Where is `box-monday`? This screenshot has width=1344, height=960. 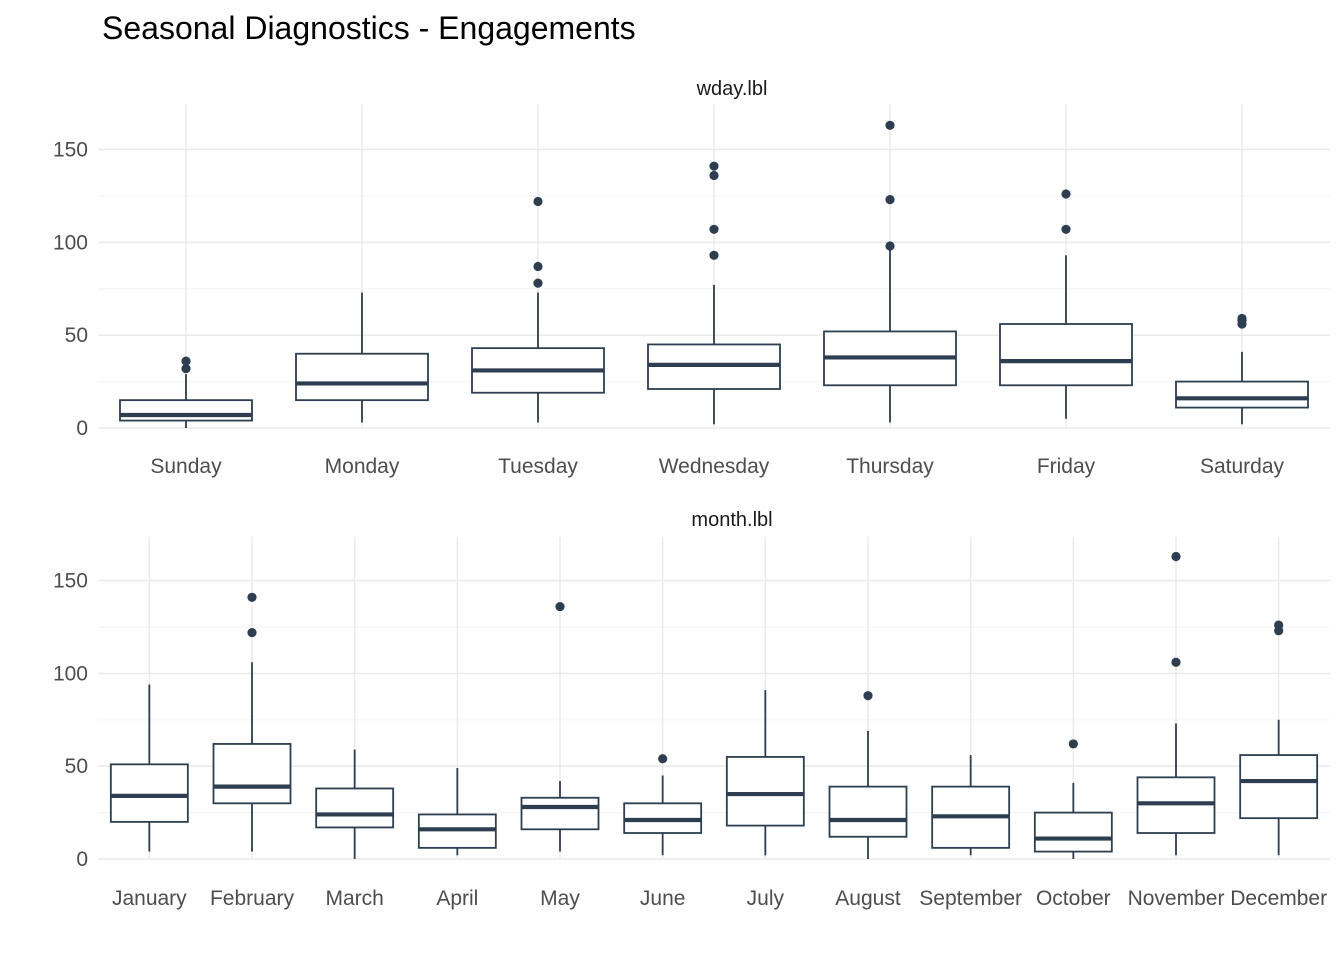 box-monday is located at coordinates (362, 357).